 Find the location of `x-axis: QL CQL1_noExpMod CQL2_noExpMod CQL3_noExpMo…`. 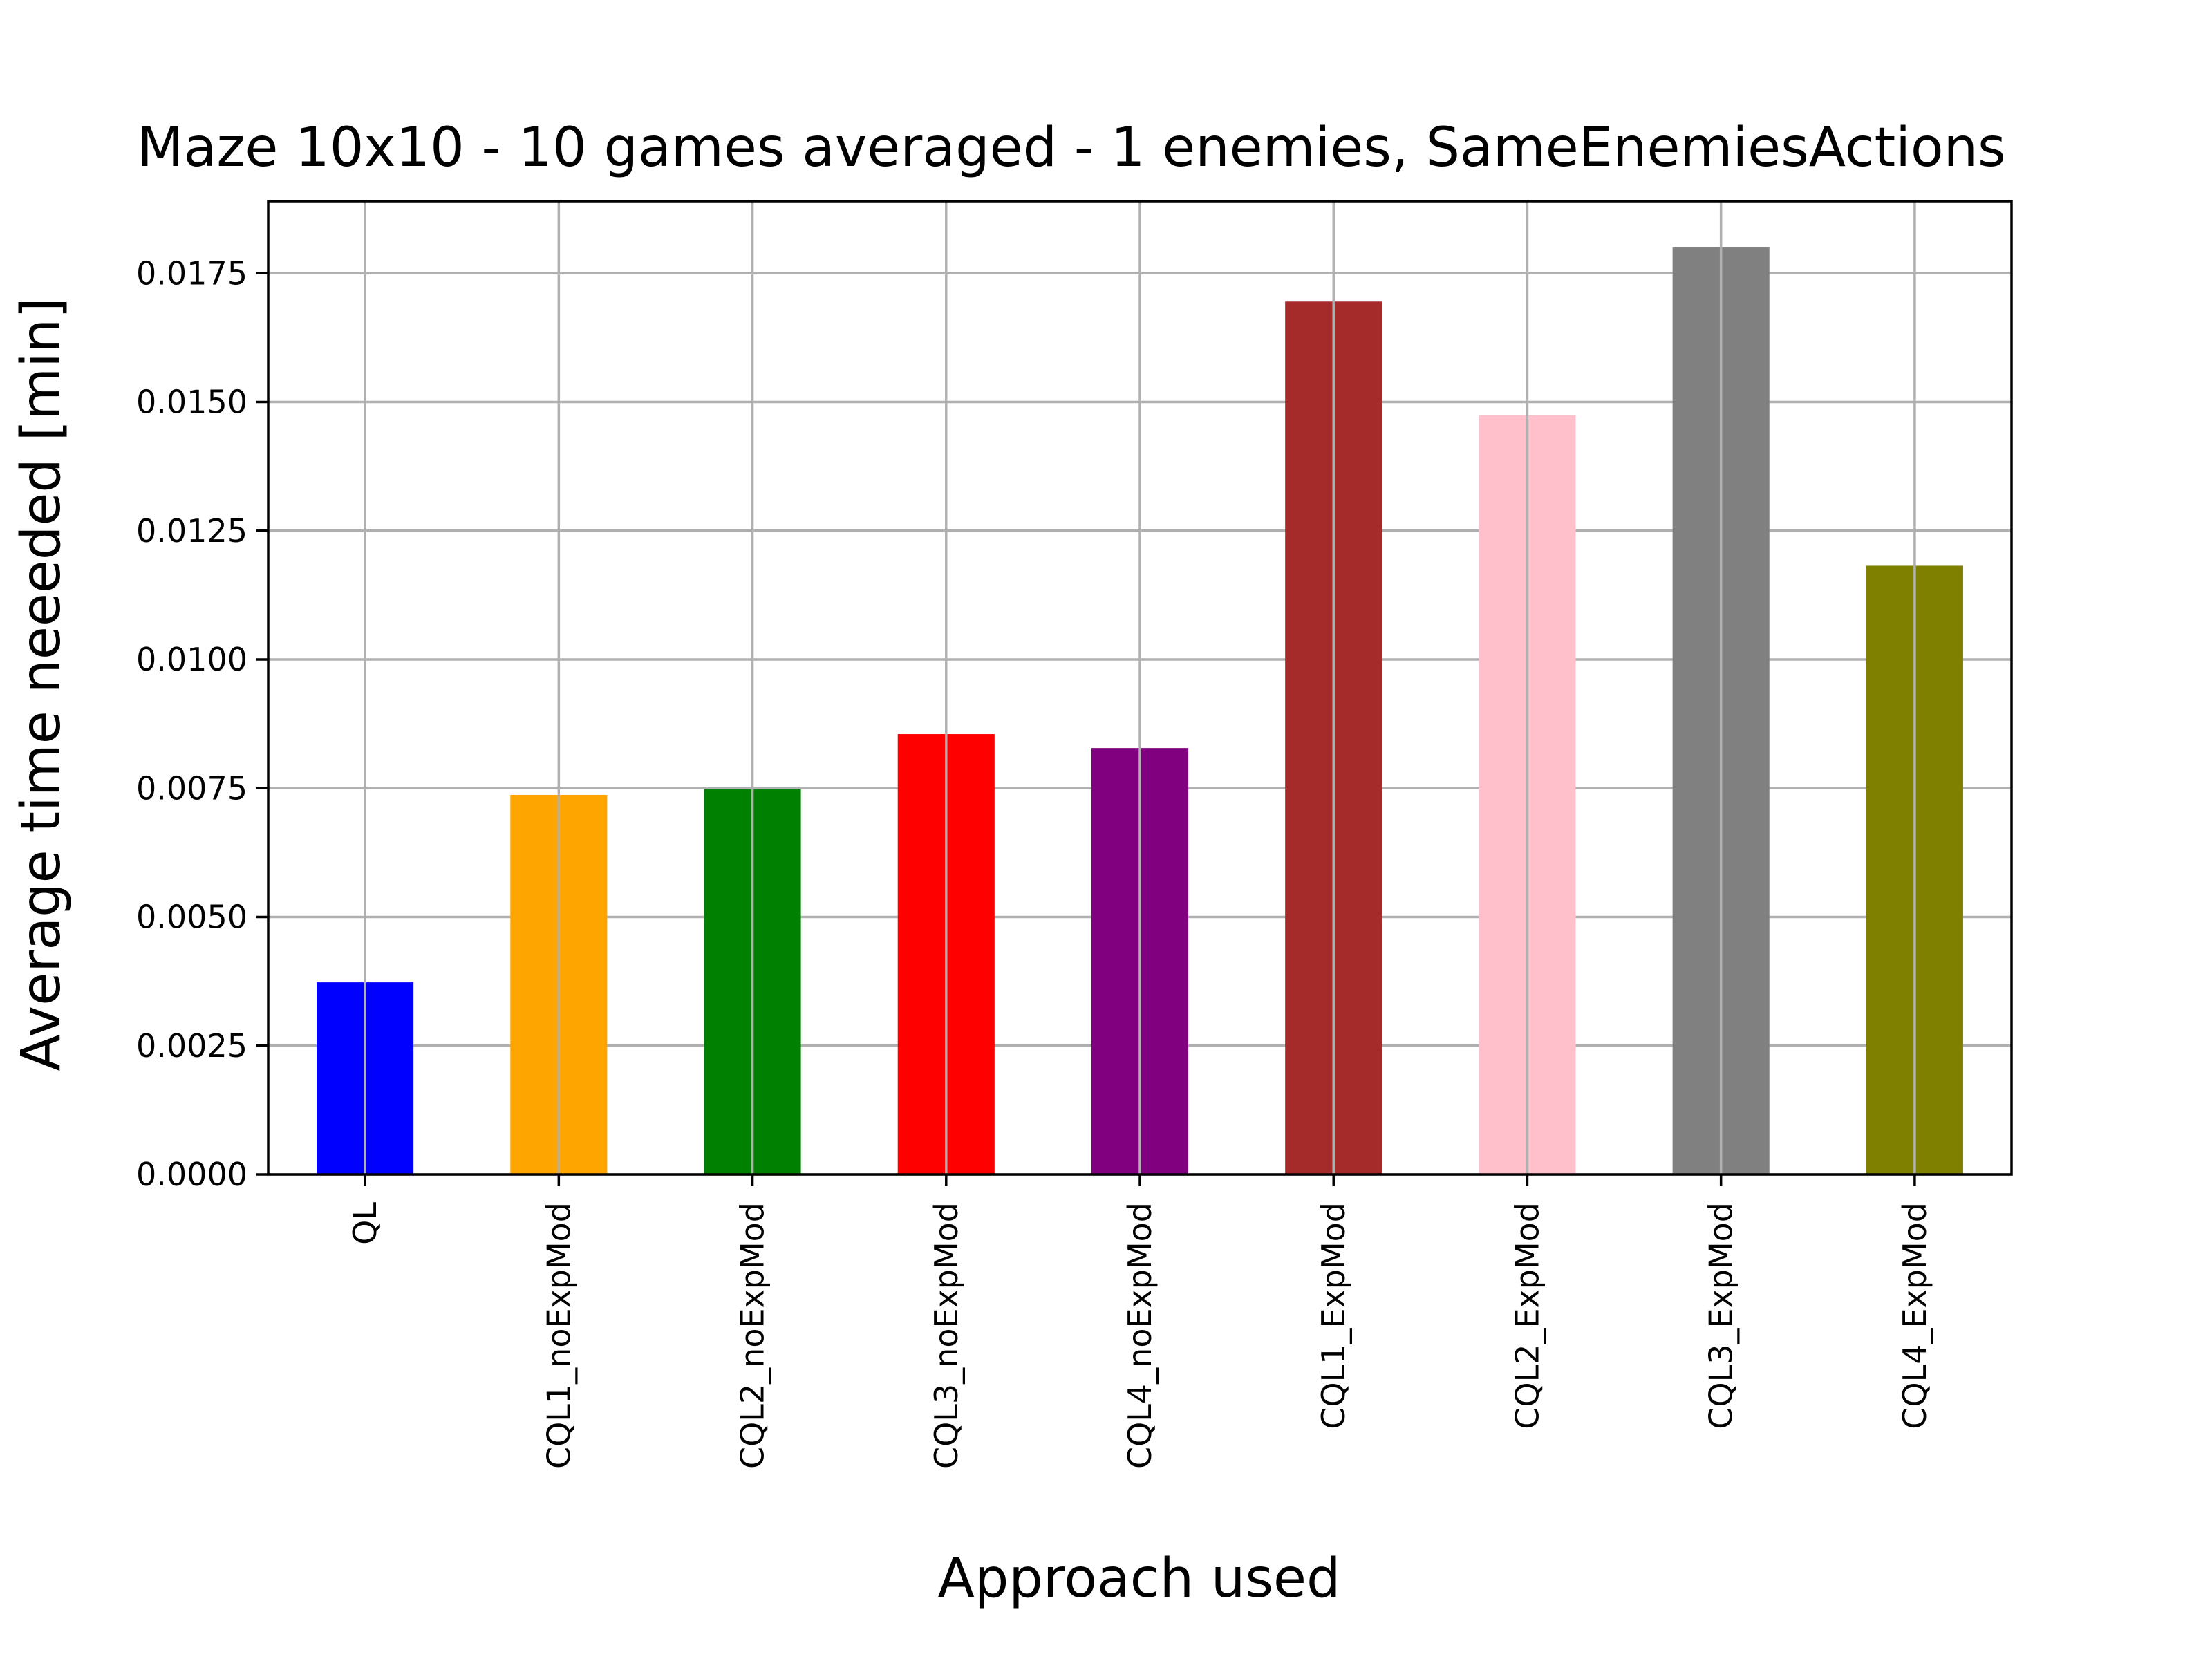

x-axis: QL CQL1_noExpMod CQL2_noExpMod CQL3_noExpMo… is located at coordinates (1139, 1321).